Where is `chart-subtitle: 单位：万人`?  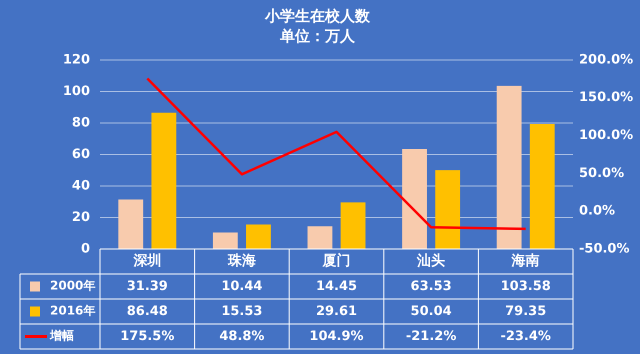 chart-subtitle: 单位：万人 is located at coordinates (317, 35).